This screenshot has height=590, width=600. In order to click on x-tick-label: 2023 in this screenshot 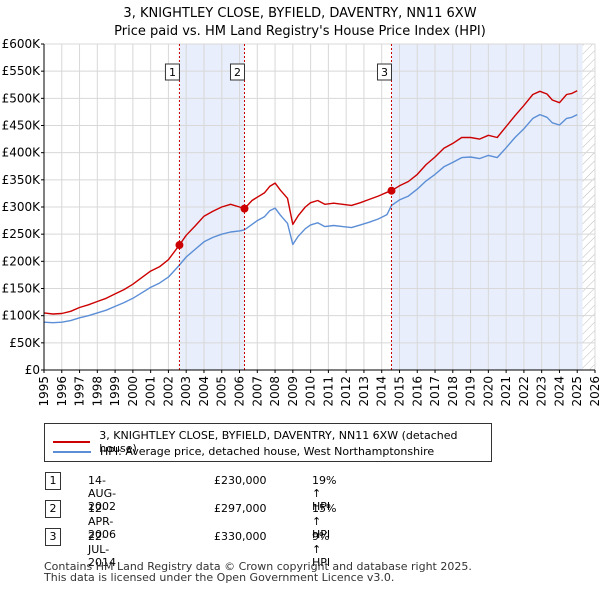, I will do `click(542, 391)`.